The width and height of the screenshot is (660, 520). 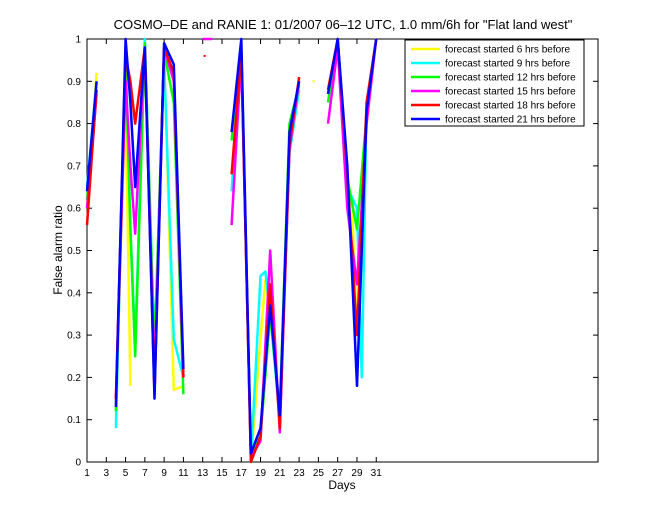 What do you see at coordinates (510, 106) in the screenshot?
I see `legend-label: forecast started 18 hrs before` at bounding box center [510, 106].